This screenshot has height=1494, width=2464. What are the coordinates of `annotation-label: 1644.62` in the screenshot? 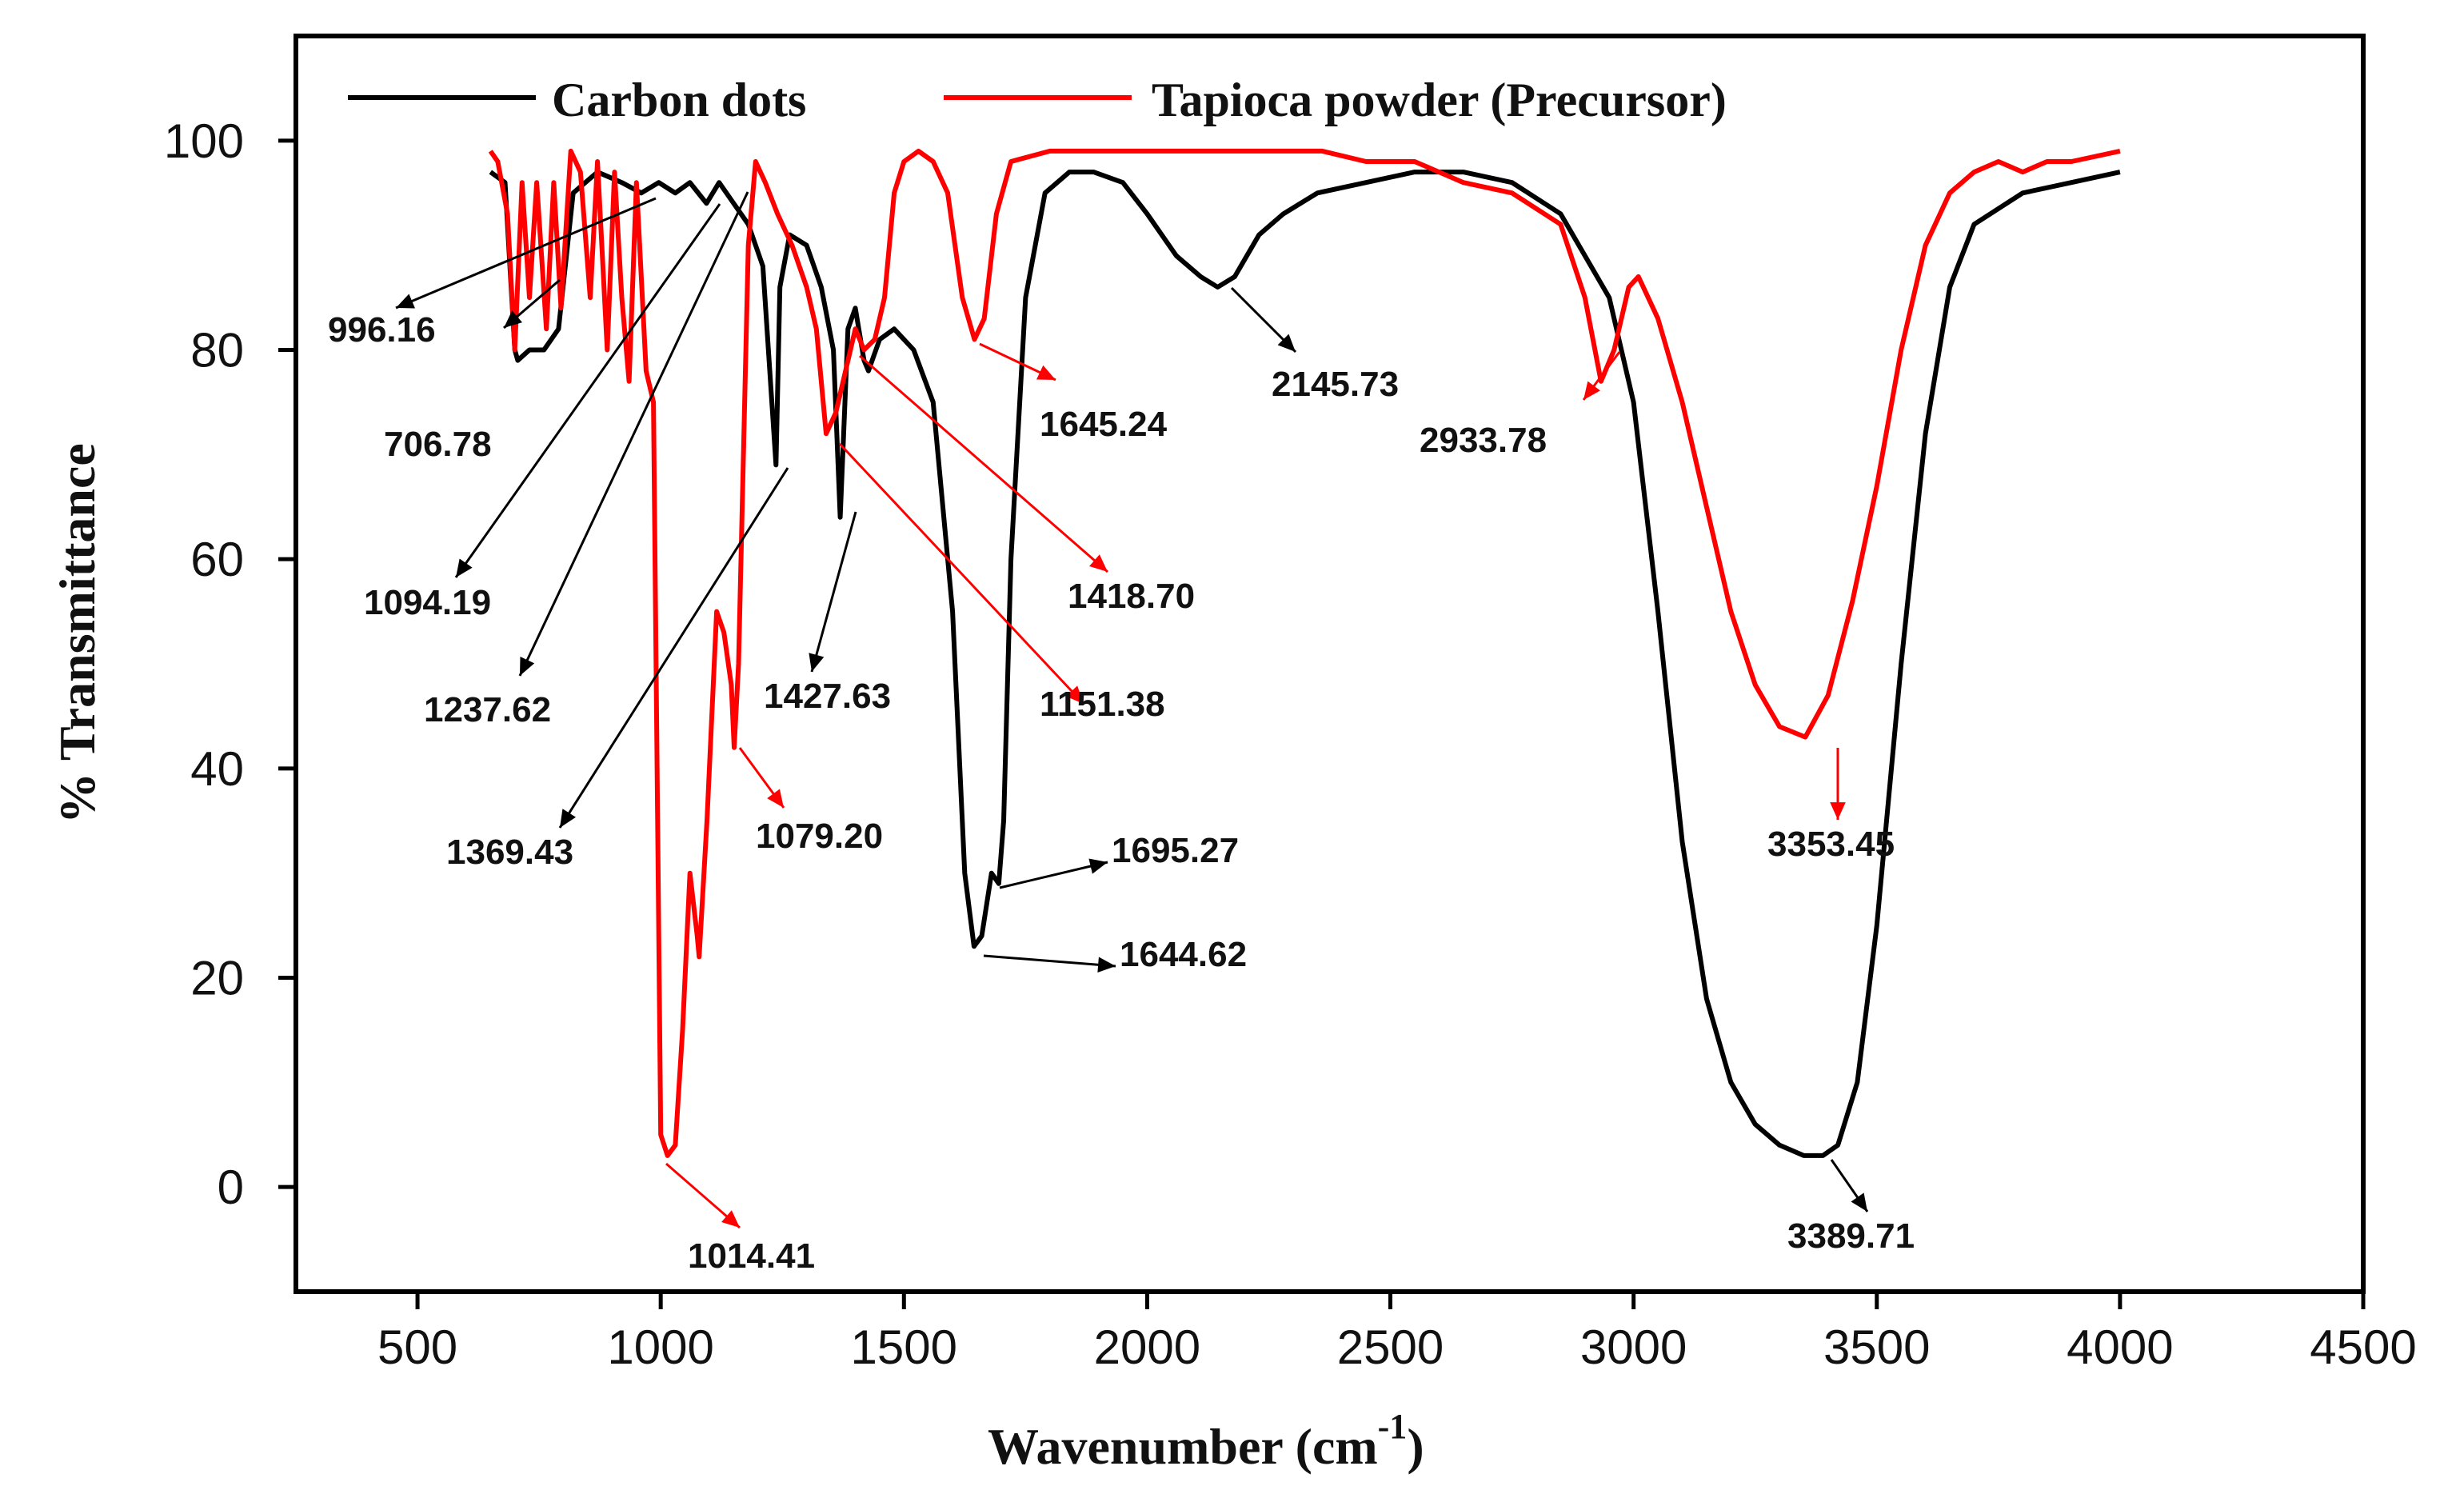 It's located at (1183, 954).